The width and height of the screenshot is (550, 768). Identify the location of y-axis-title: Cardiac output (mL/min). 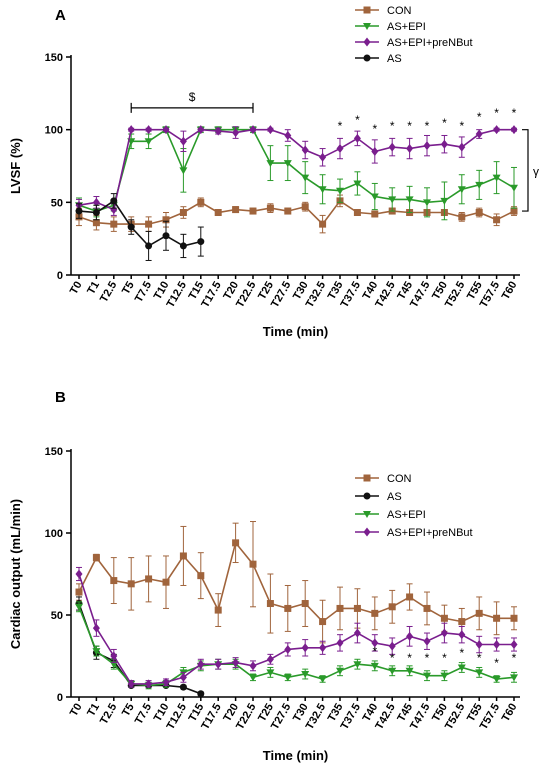
(15, 574).